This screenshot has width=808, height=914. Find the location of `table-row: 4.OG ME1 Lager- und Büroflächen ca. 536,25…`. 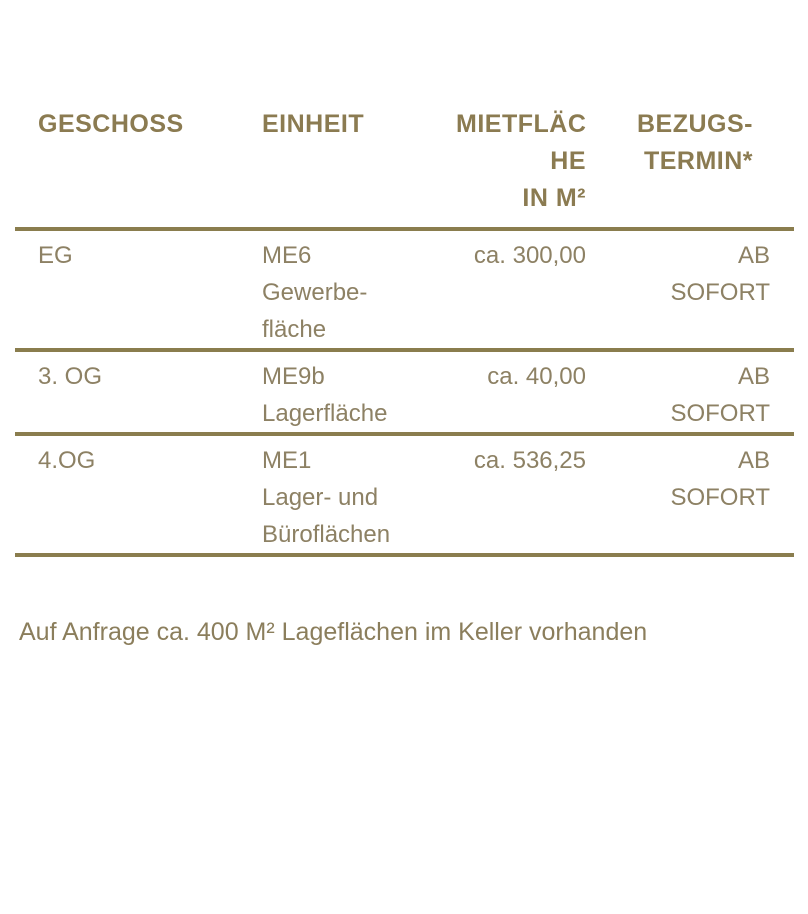

table-row: 4.OG ME1 Lager- und Büroflächen ca. 536,25… is located at coordinates (404, 494).